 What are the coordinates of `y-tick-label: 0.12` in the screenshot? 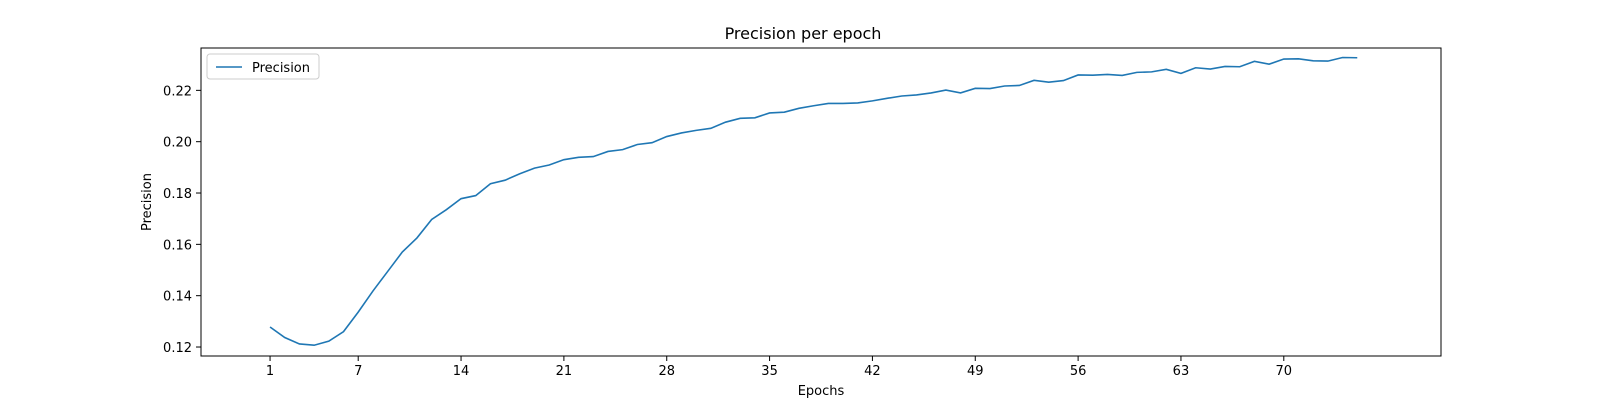 It's located at (177, 348).